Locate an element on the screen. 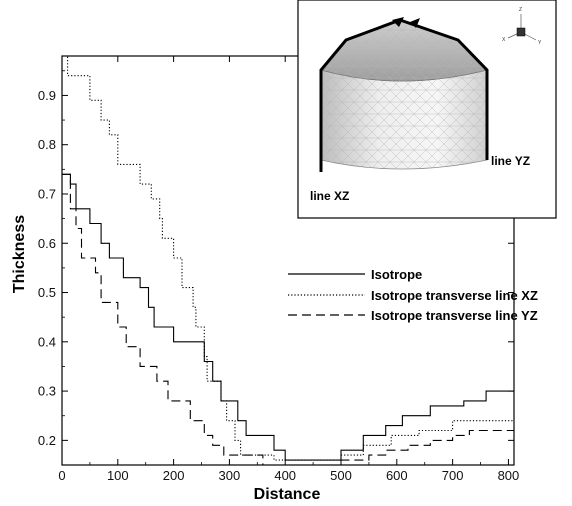 The image size is (572, 506). triad-label-y: Y is located at coordinates (540, 43).